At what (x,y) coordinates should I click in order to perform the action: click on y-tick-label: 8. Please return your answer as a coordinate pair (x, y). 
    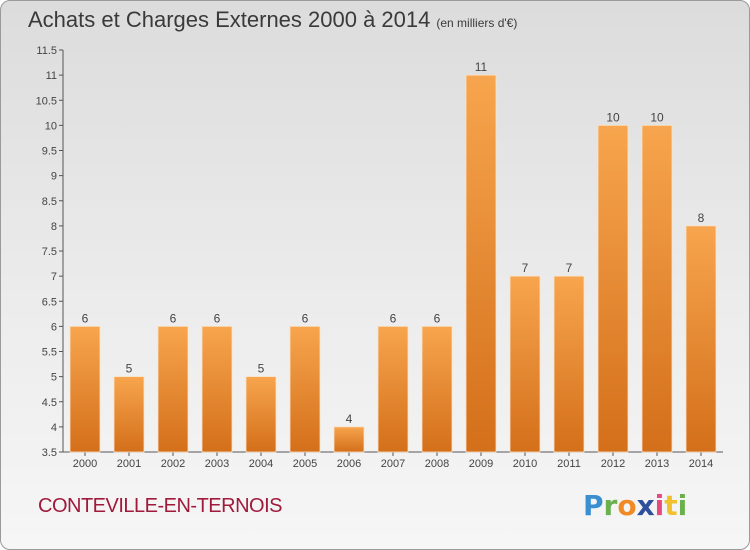
    Looking at the image, I should click on (54, 227).